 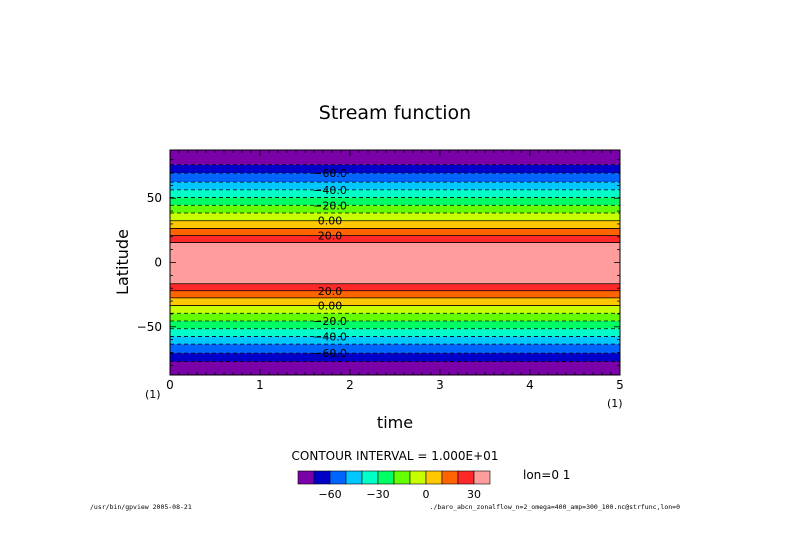 What do you see at coordinates (153, 394) in the screenshot?
I see `x-unit-left: (1)` at bounding box center [153, 394].